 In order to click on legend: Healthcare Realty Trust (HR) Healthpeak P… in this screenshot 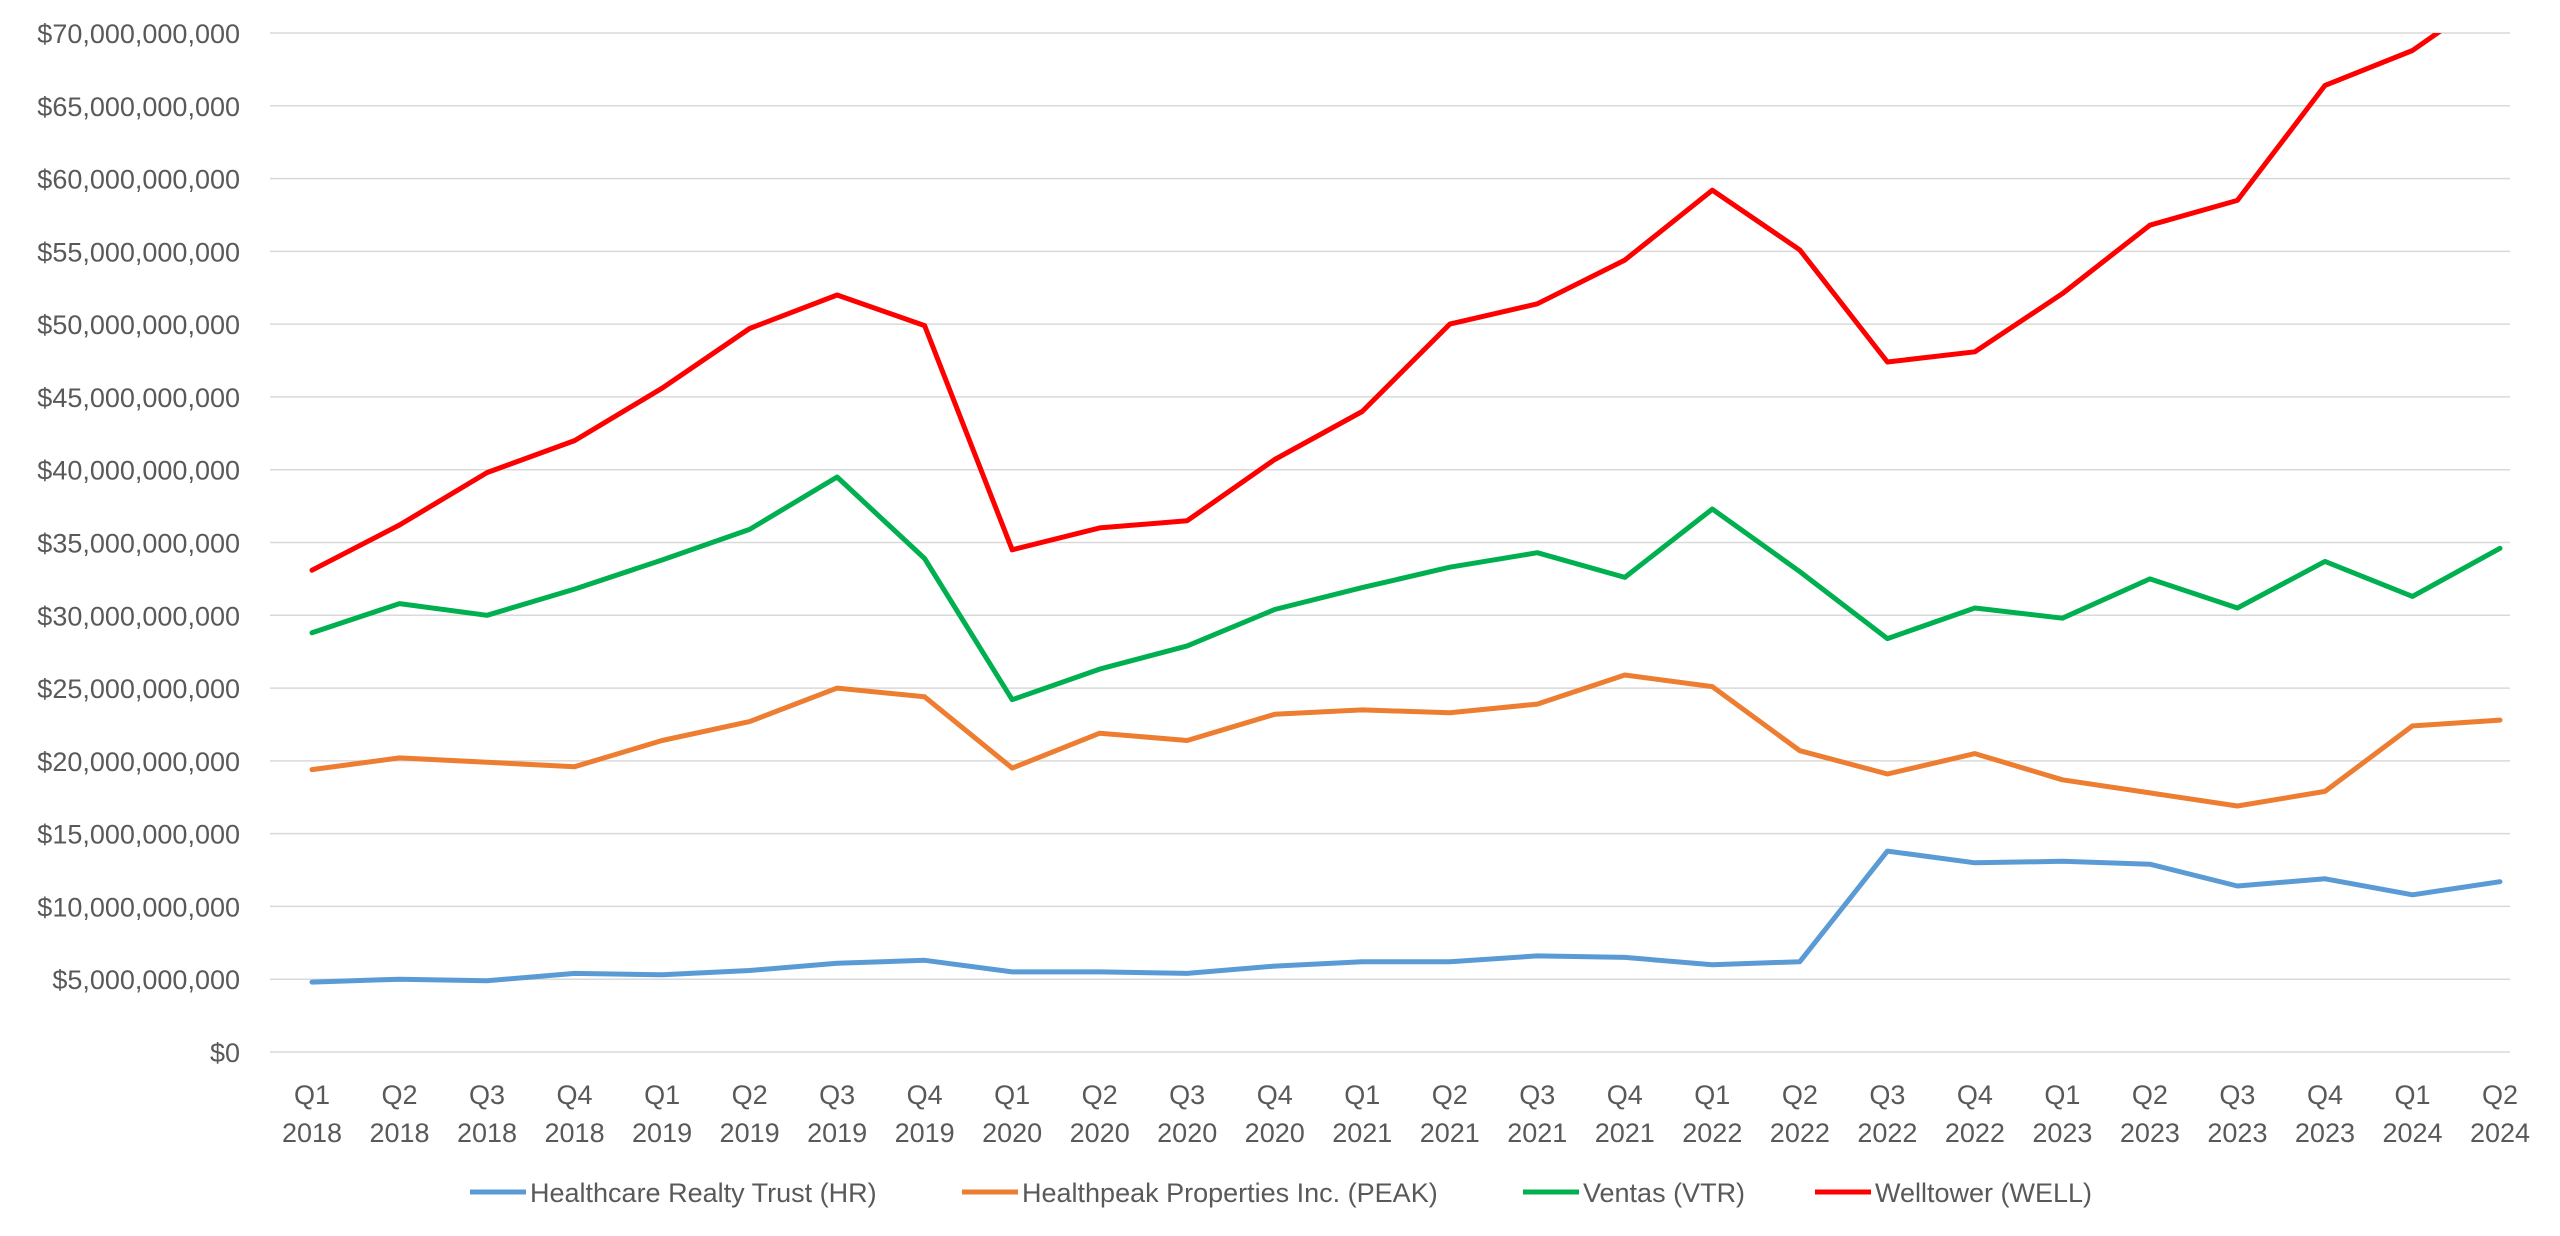, I will do `click(1281, 1193)`.